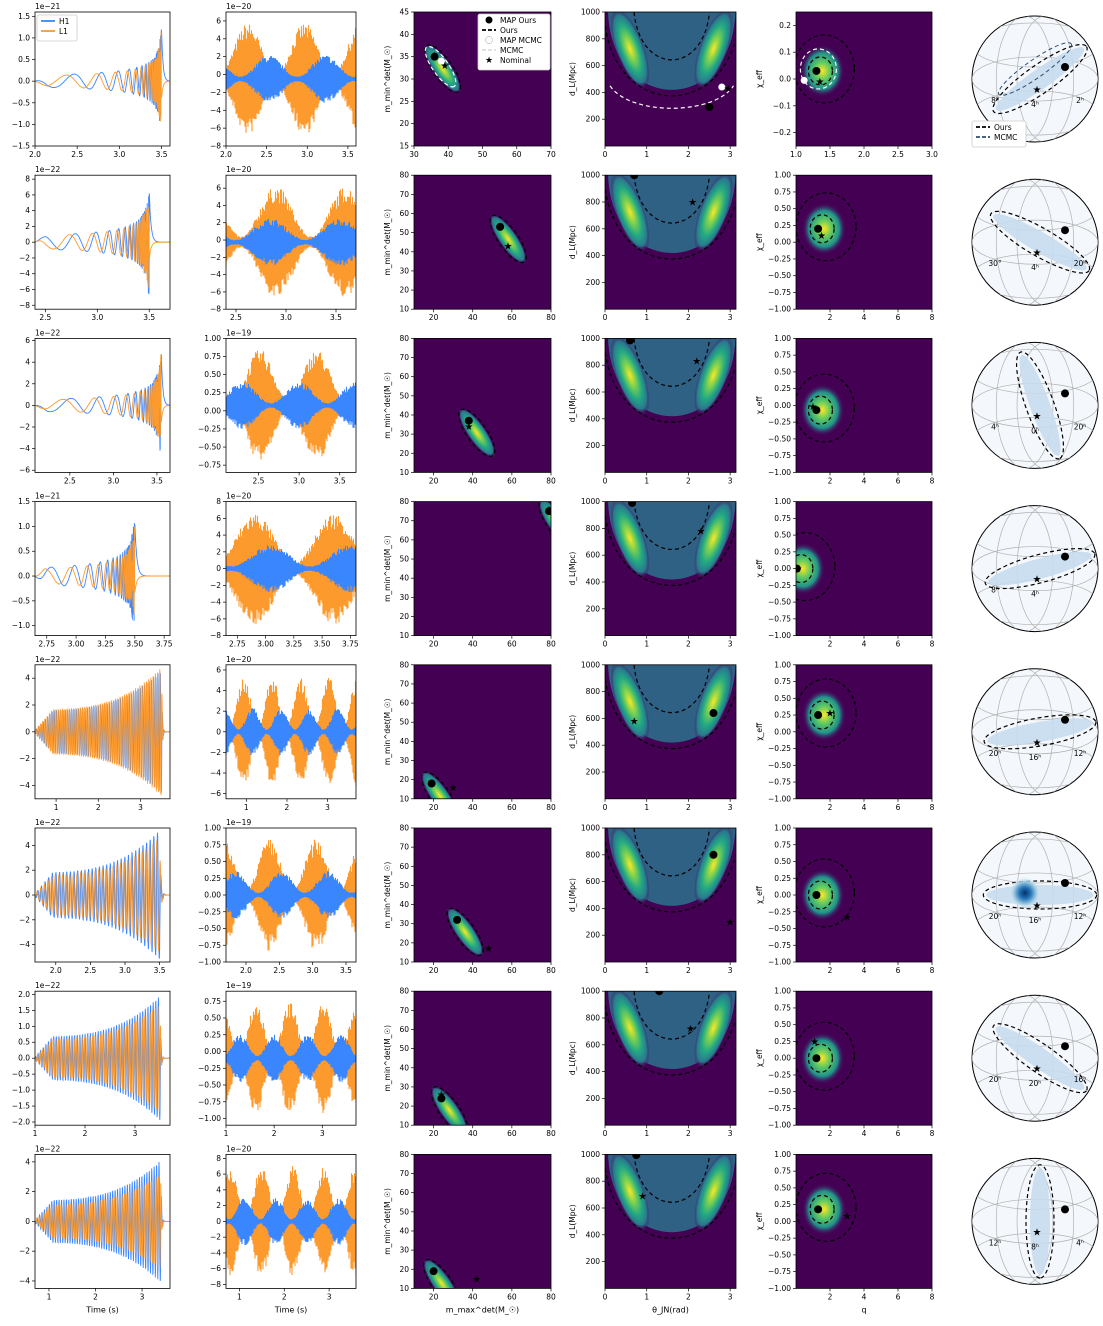 This screenshot has height=1326, width=1103. What do you see at coordinates (27, 895) in the screenshot?
I see `y-tick-label: 0` at bounding box center [27, 895].